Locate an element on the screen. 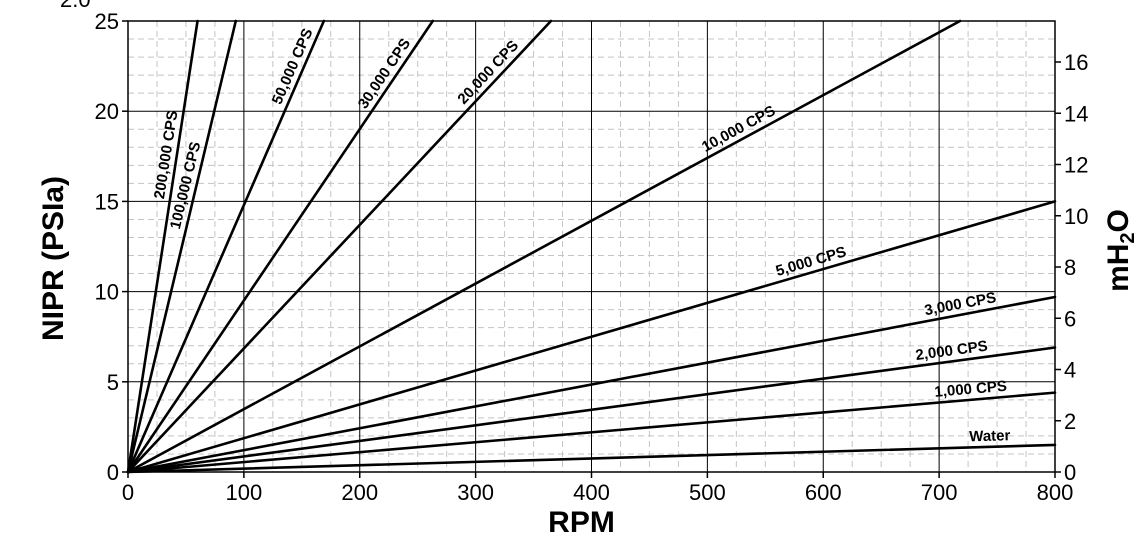 The image size is (1135, 540). x-tick-label: 700 is located at coordinates (939, 492).